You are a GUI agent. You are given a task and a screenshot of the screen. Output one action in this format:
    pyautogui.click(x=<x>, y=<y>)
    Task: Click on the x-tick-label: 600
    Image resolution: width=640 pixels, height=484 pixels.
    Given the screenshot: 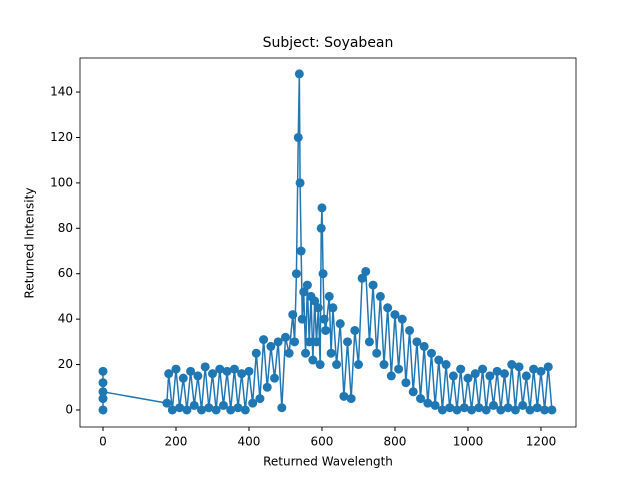 What is the action you would take?
    pyautogui.click(x=322, y=442)
    